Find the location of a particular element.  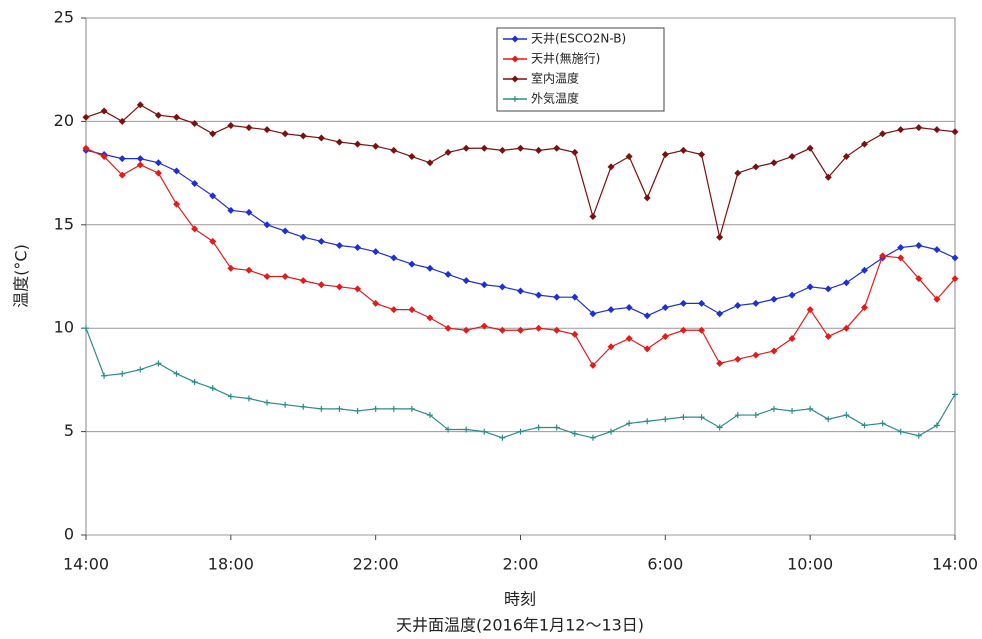

legend-label: 天井(ESCO2N-B) is located at coordinates (578, 39).